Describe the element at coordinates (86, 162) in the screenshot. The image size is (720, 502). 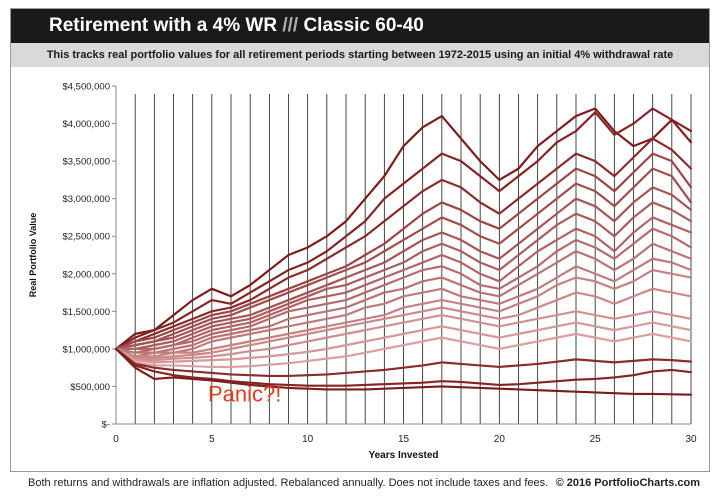
I see `y-tick-label: $3,500,000` at that location.